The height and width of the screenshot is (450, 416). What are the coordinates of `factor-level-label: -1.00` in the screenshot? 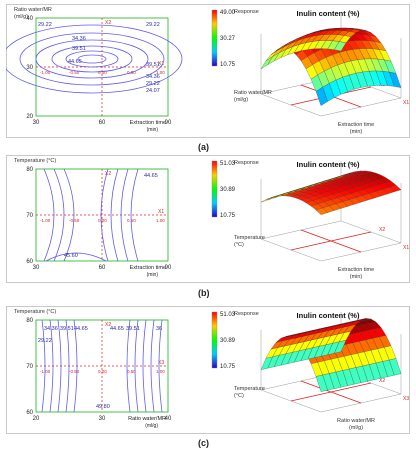 It's located at (45, 371).